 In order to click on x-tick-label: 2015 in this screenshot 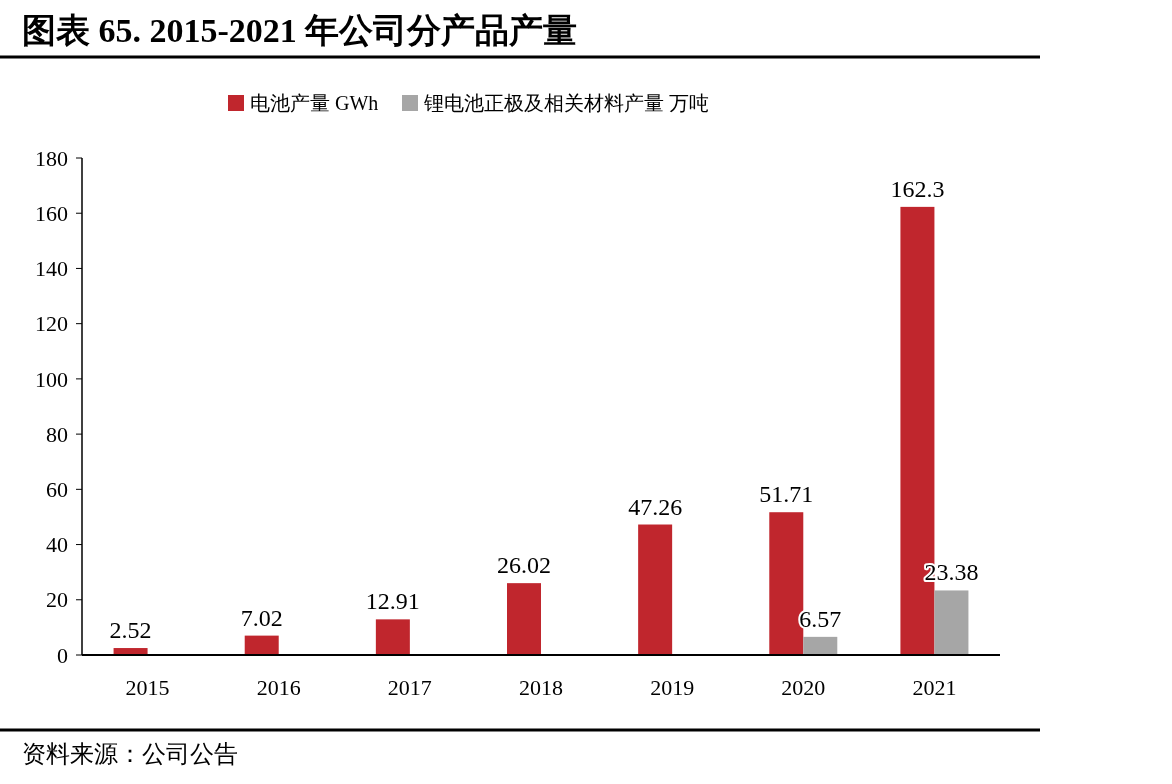, I will do `click(147, 687)`.